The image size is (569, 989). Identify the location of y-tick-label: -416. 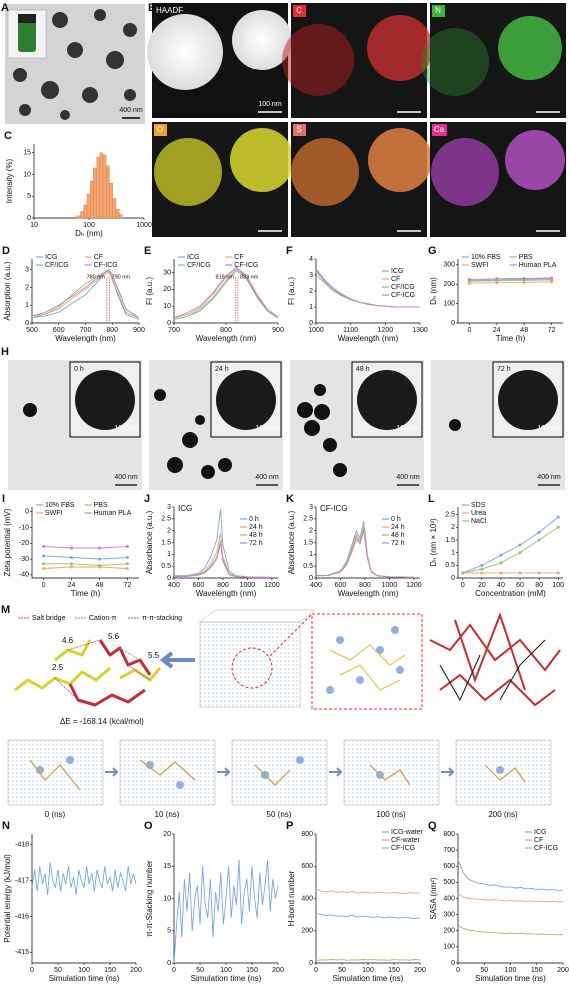
(22, 916).